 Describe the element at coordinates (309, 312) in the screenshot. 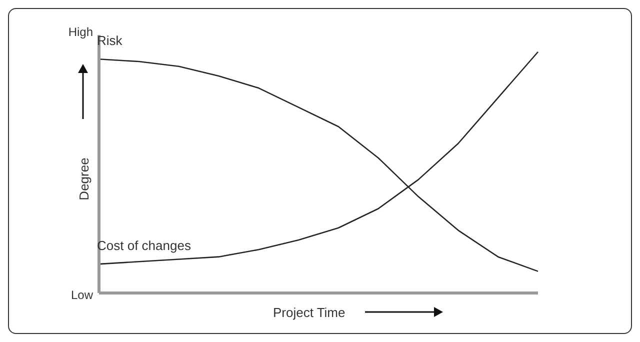

I see `x-axis-title: Project Time` at that location.